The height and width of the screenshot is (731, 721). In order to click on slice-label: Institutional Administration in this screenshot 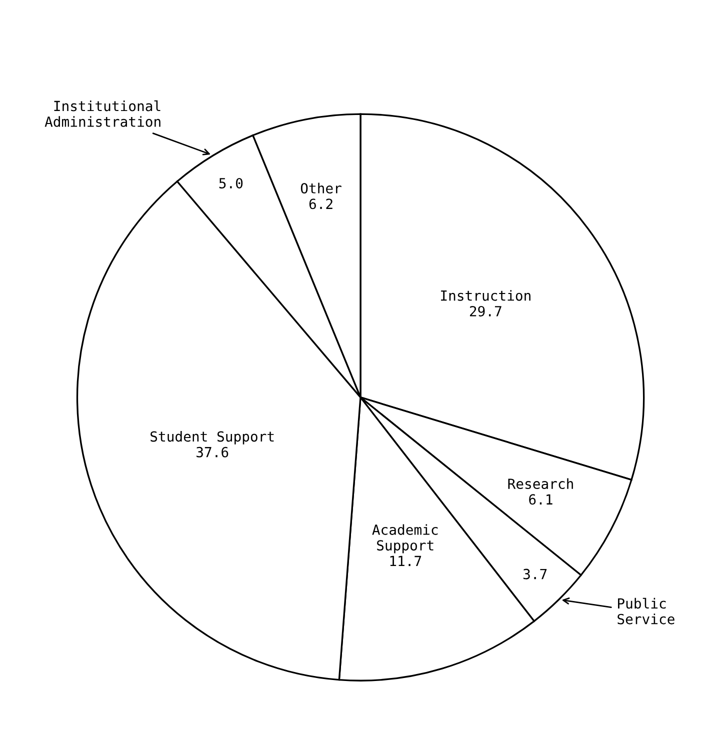, I will do `click(102, 113)`.